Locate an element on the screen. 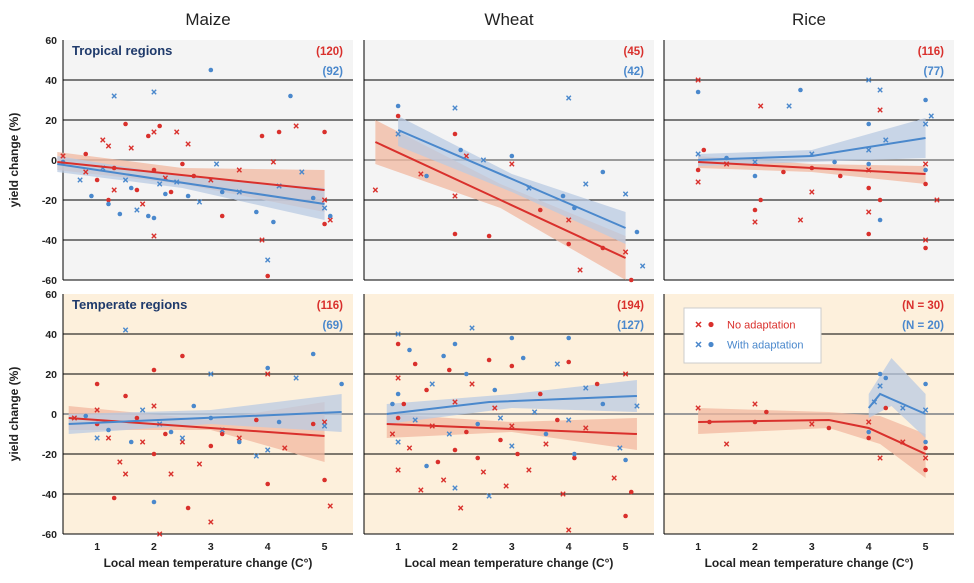 Image resolution: width=974 pixels, height=583 pixels. panel-tropical-wheat: (45) (42) is located at coordinates (508, 161).